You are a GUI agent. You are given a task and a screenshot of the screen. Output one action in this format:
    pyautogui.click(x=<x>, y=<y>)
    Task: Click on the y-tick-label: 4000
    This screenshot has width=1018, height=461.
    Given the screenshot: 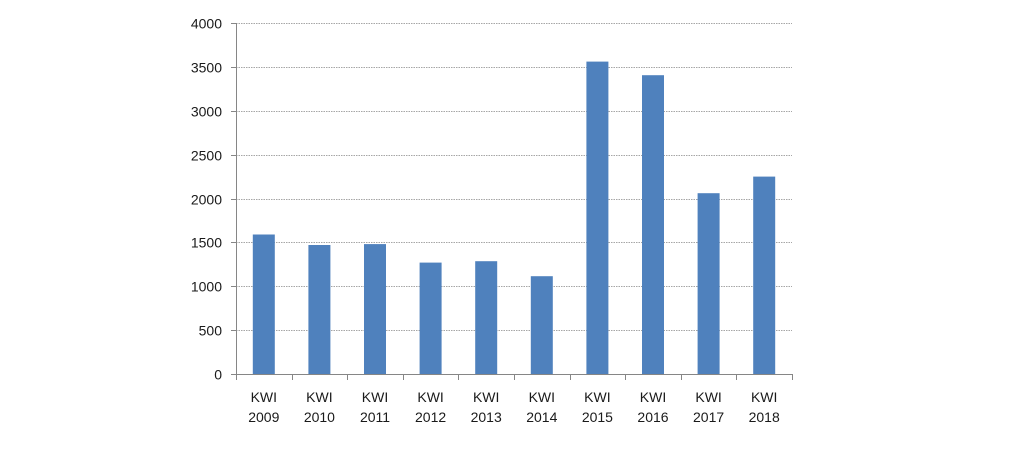 What is the action you would take?
    pyautogui.click(x=206, y=24)
    